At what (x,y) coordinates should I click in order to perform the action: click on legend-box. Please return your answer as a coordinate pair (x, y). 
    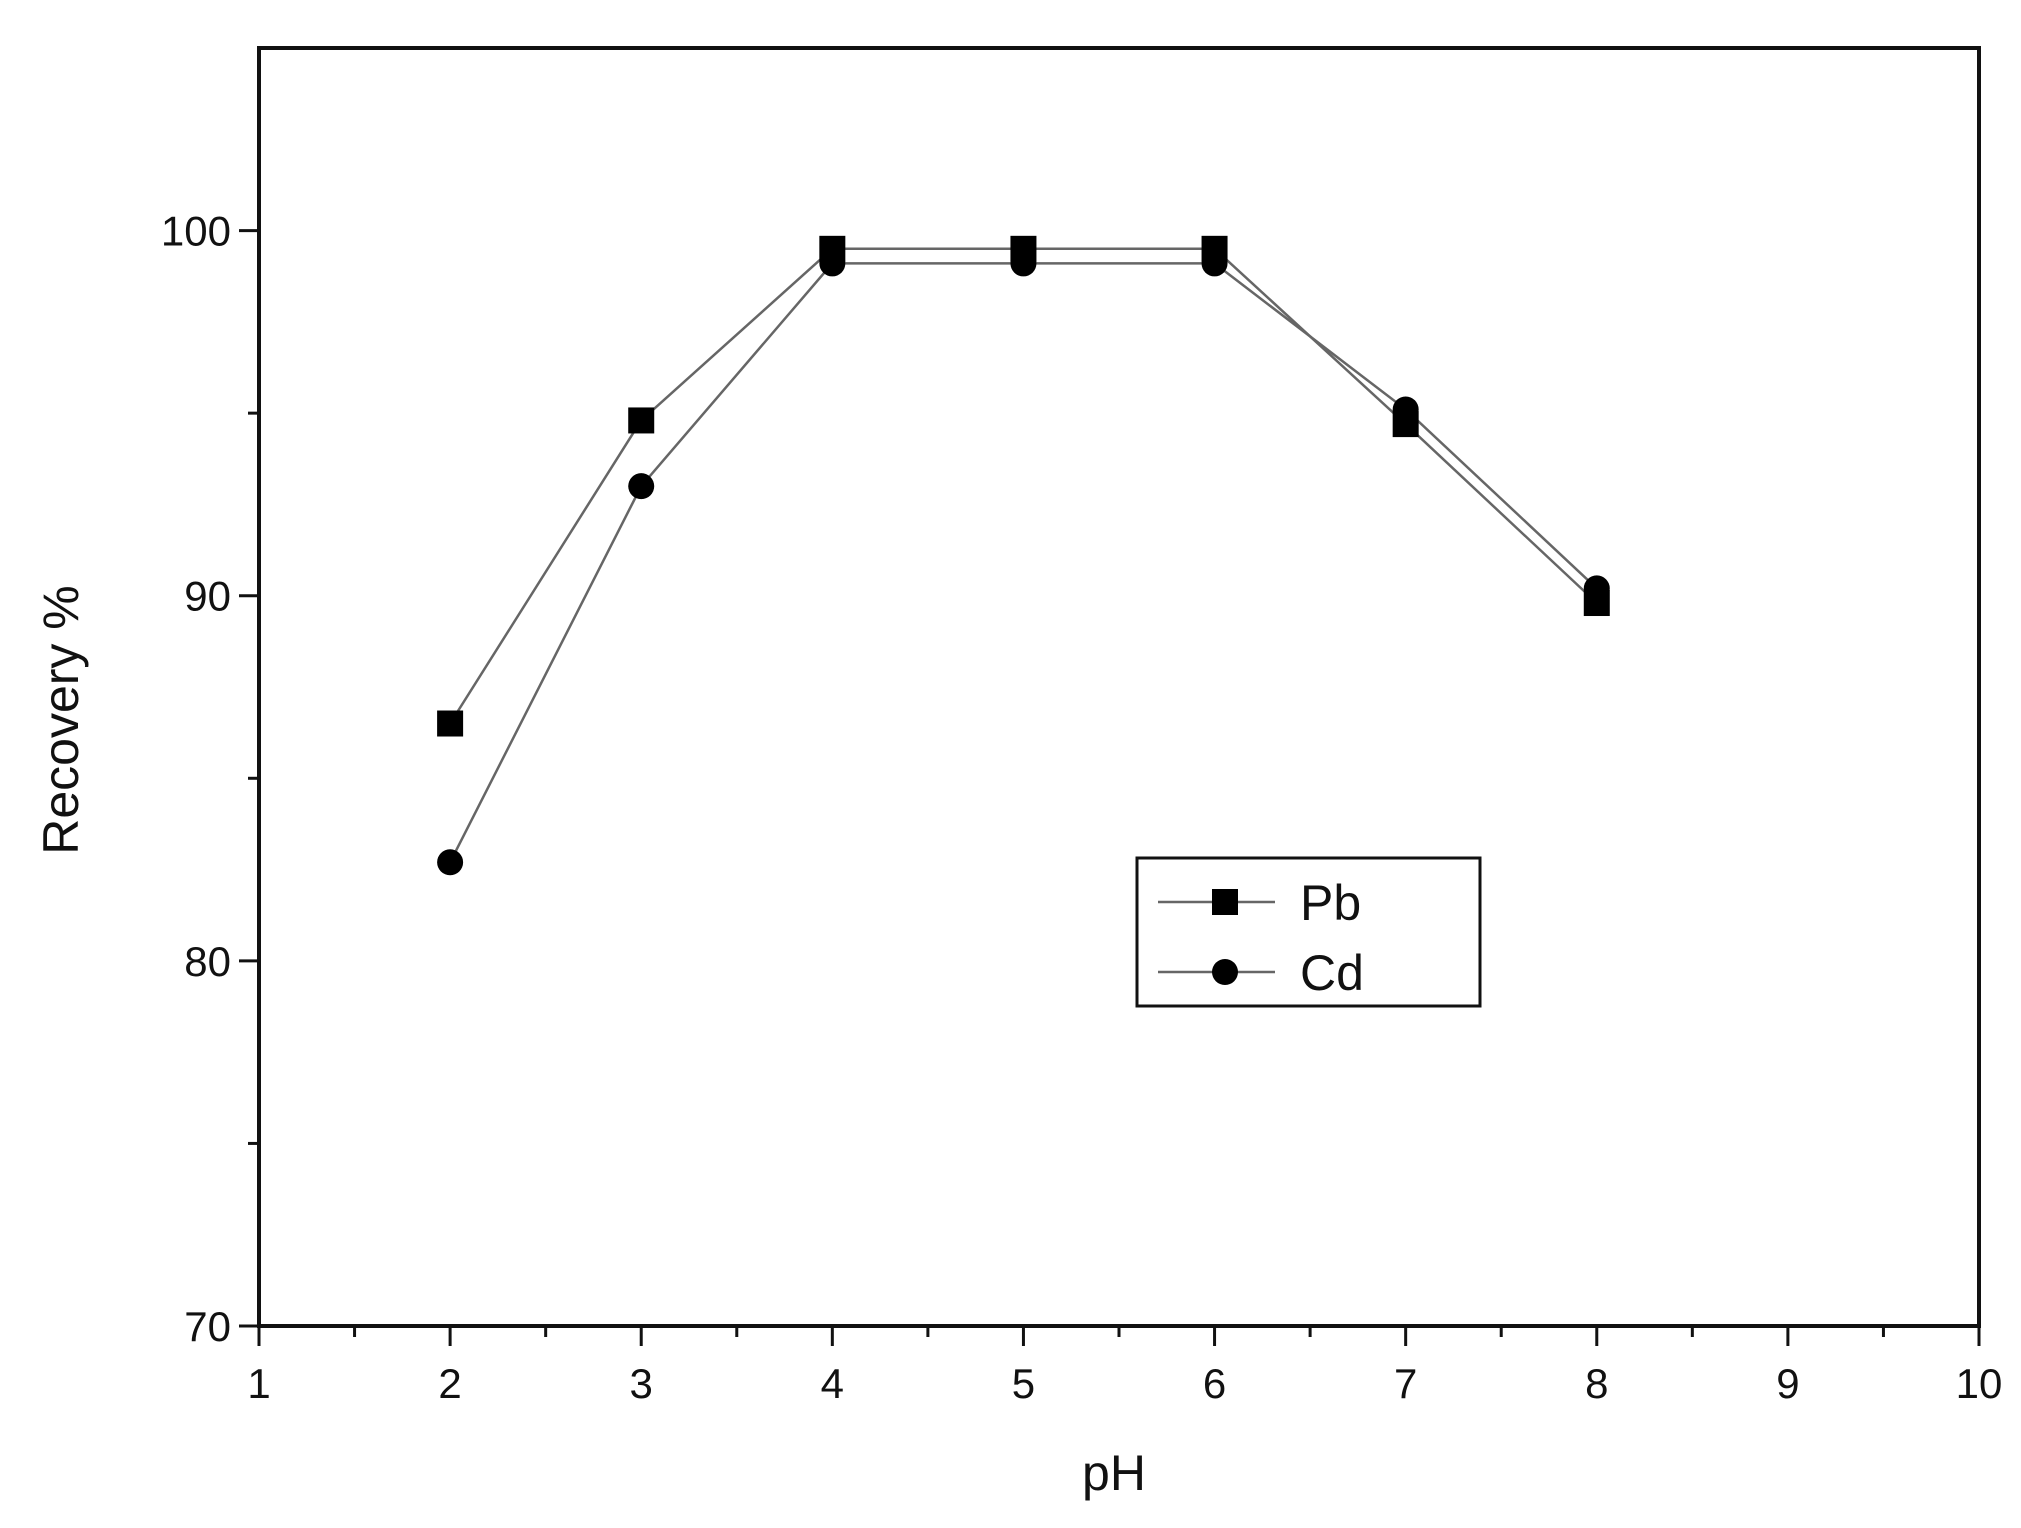
    Looking at the image, I should click on (1308, 932).